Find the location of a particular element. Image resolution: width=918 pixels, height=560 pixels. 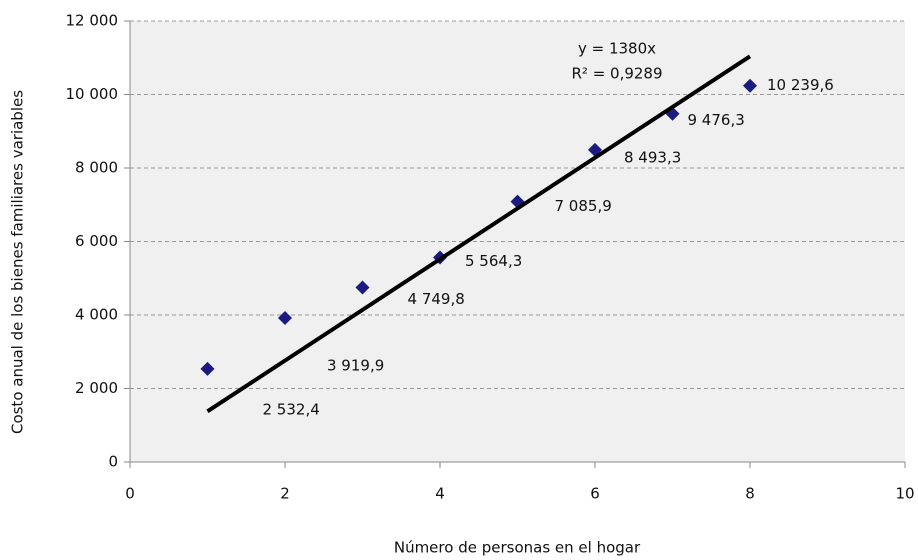

y-tick-label: 8 000 is located at coordinates (96, 168).